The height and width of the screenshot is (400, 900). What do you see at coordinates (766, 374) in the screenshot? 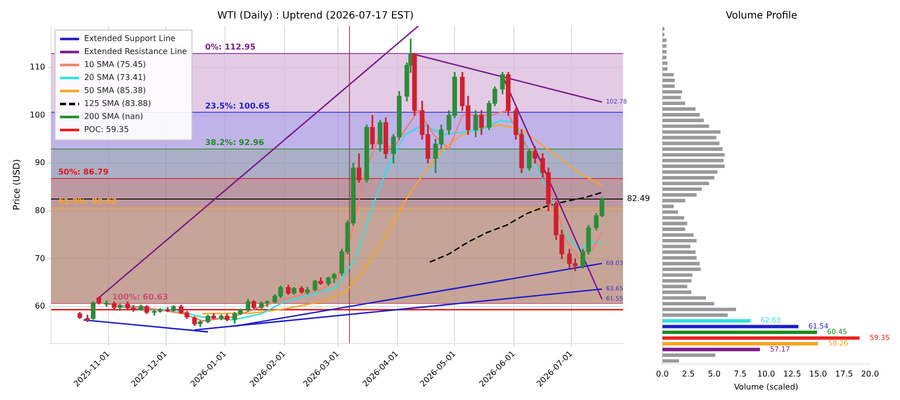
I see `x-tick-label: 10.0` at bounding box center [766, 374].